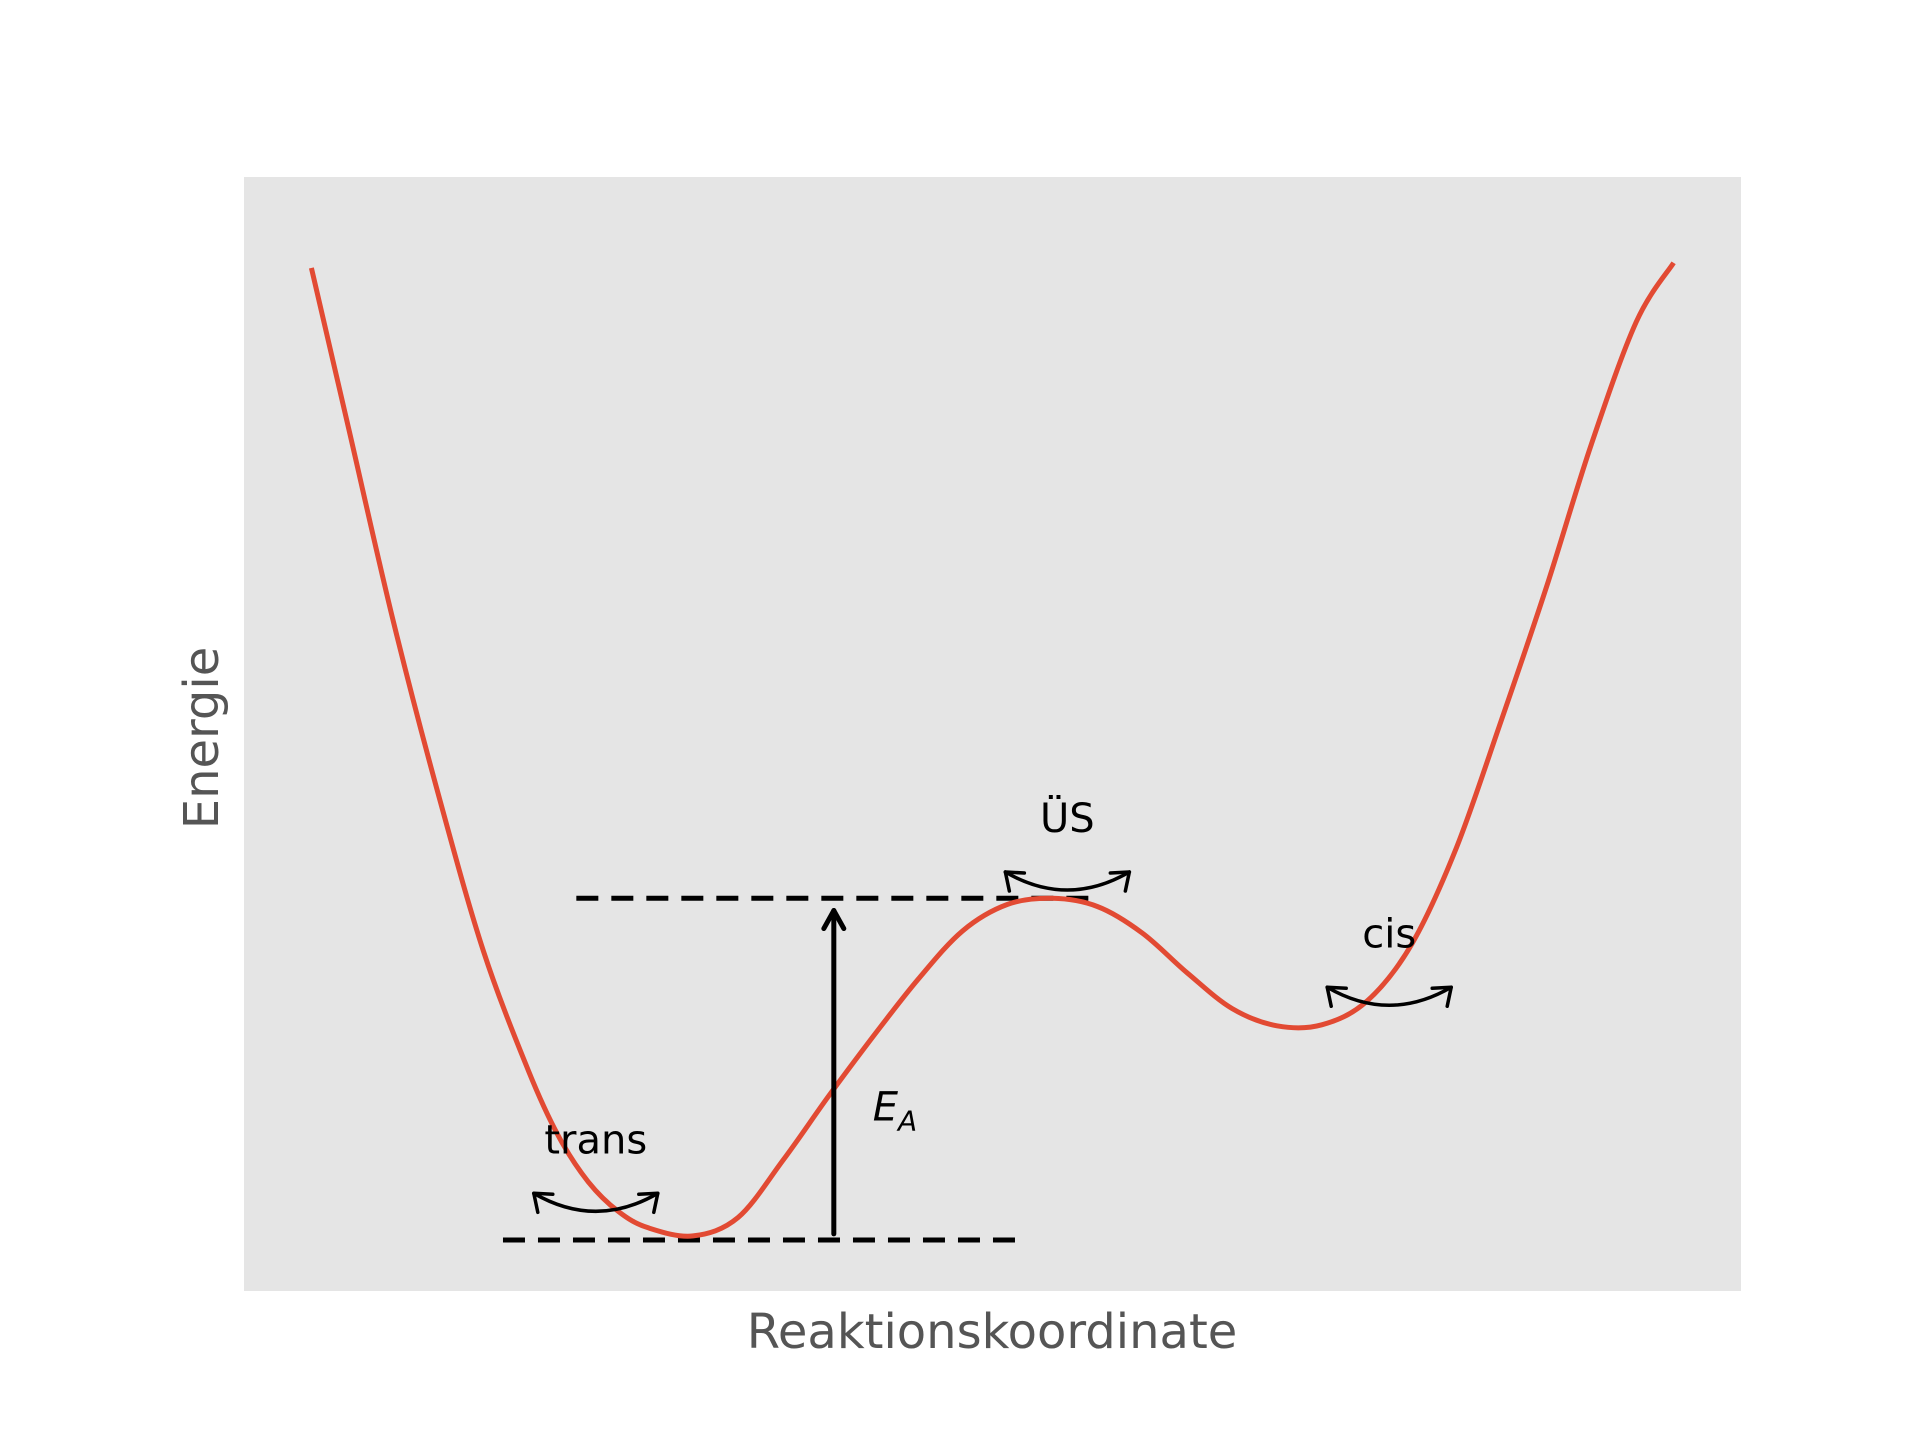  Describe the element at coordinates (202, 738) in the screenshot. I see `y-axis-label: Energie` at that location.